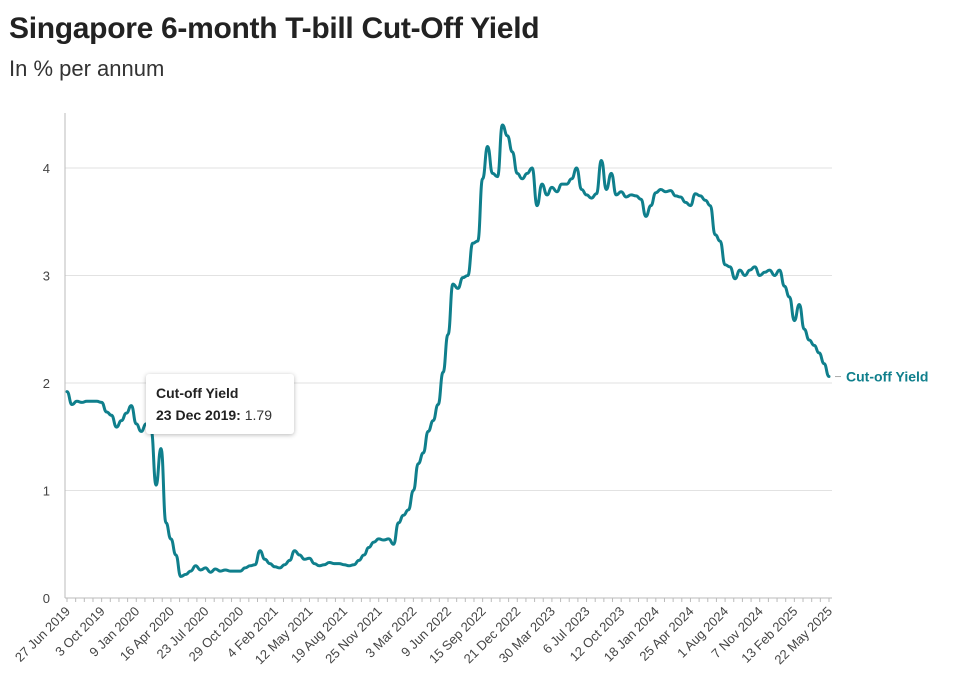  What do you see at coordinates (220, 404) in the screenshot?
I see `tooltip: Cut-off Yield 23 Dec 2019: 1.79` at bounding box center [220, 404].